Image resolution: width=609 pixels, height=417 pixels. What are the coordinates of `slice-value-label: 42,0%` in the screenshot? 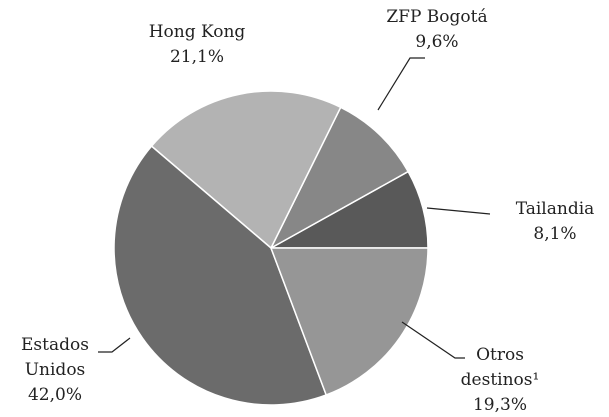 It's located at (54, 395).